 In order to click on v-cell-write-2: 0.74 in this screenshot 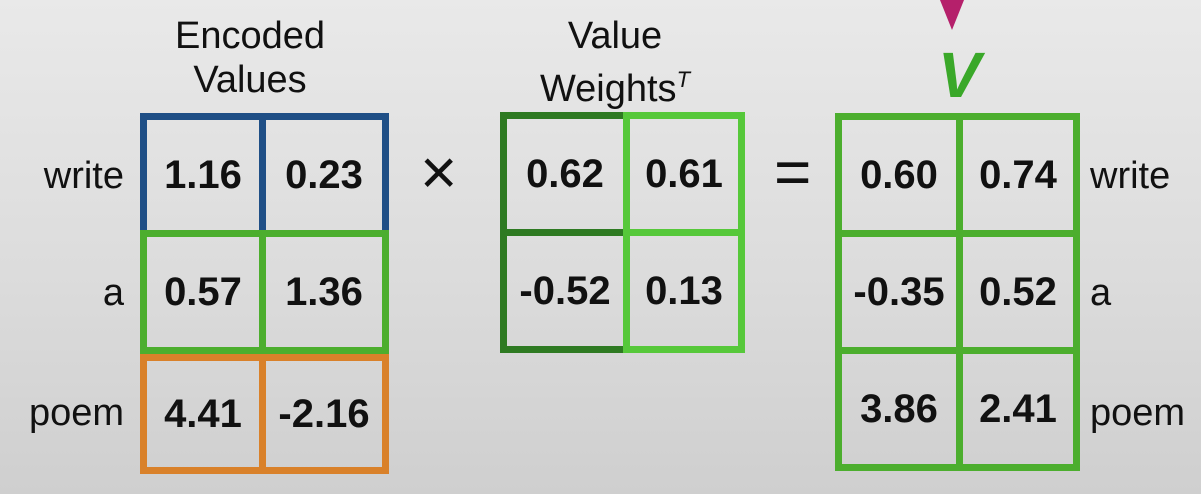, I will do `click(1018, 175)`.